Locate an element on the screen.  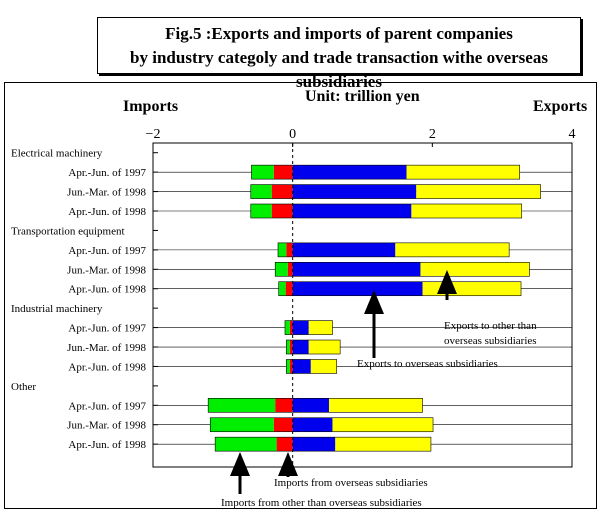
group-label: Electrical machinery is located at coordinates (57, 154).